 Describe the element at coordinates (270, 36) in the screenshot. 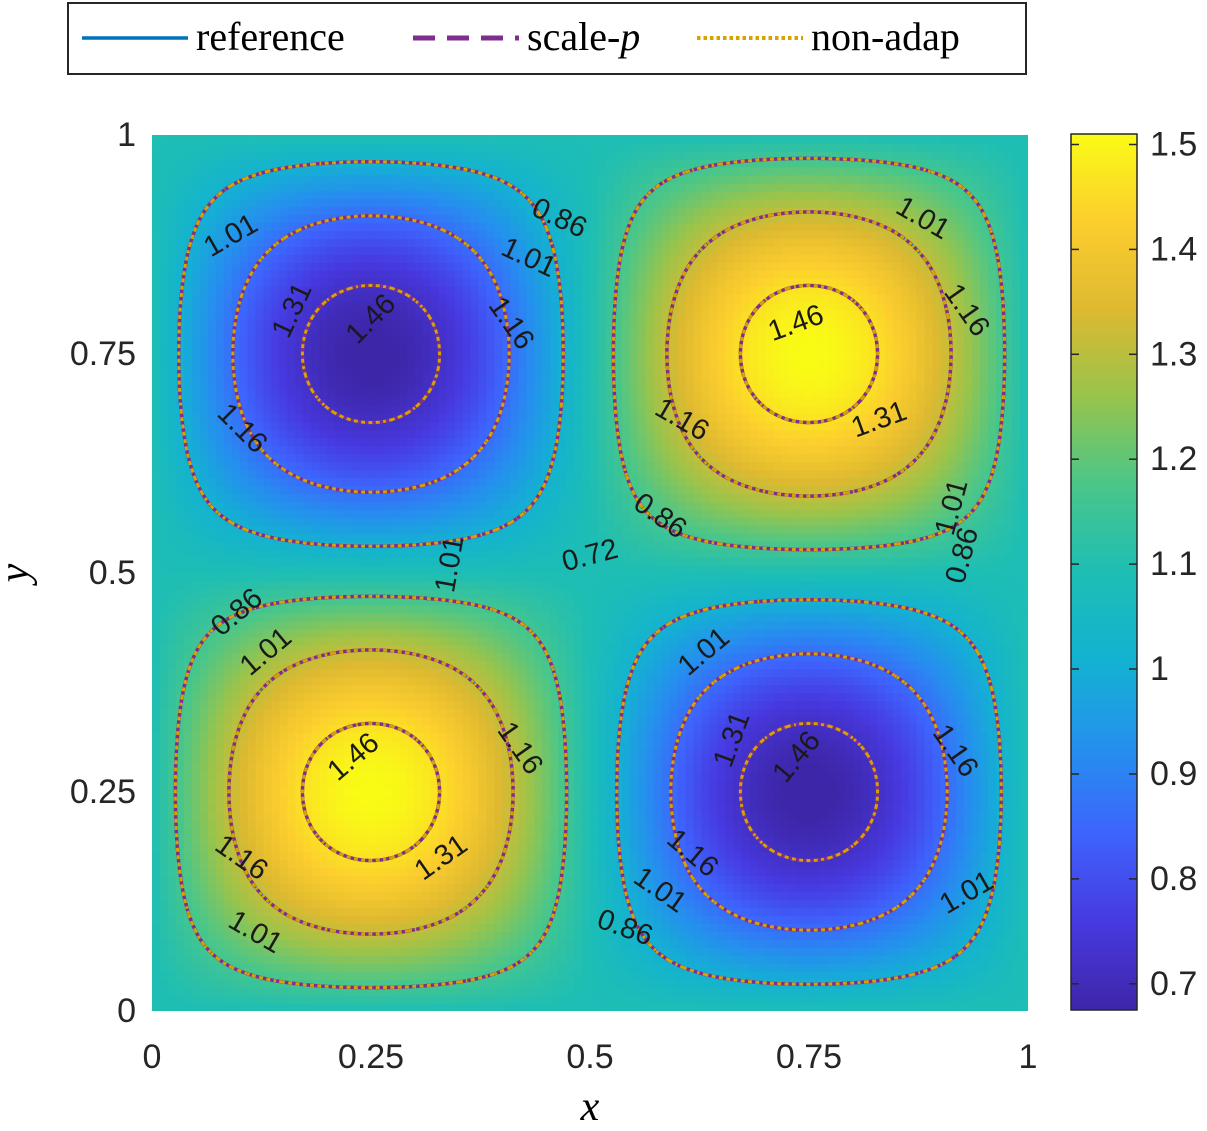

I see `legend-label-reference: reference` at that location.